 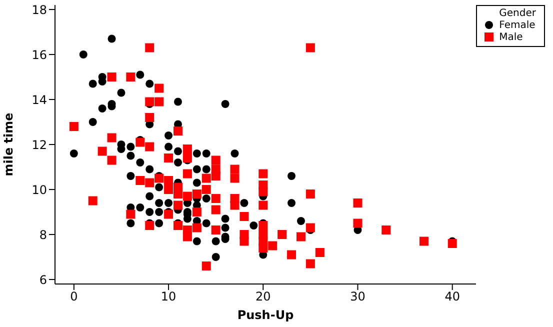 I want to click on y-tick-label: 6, so click(x=43, y=279).